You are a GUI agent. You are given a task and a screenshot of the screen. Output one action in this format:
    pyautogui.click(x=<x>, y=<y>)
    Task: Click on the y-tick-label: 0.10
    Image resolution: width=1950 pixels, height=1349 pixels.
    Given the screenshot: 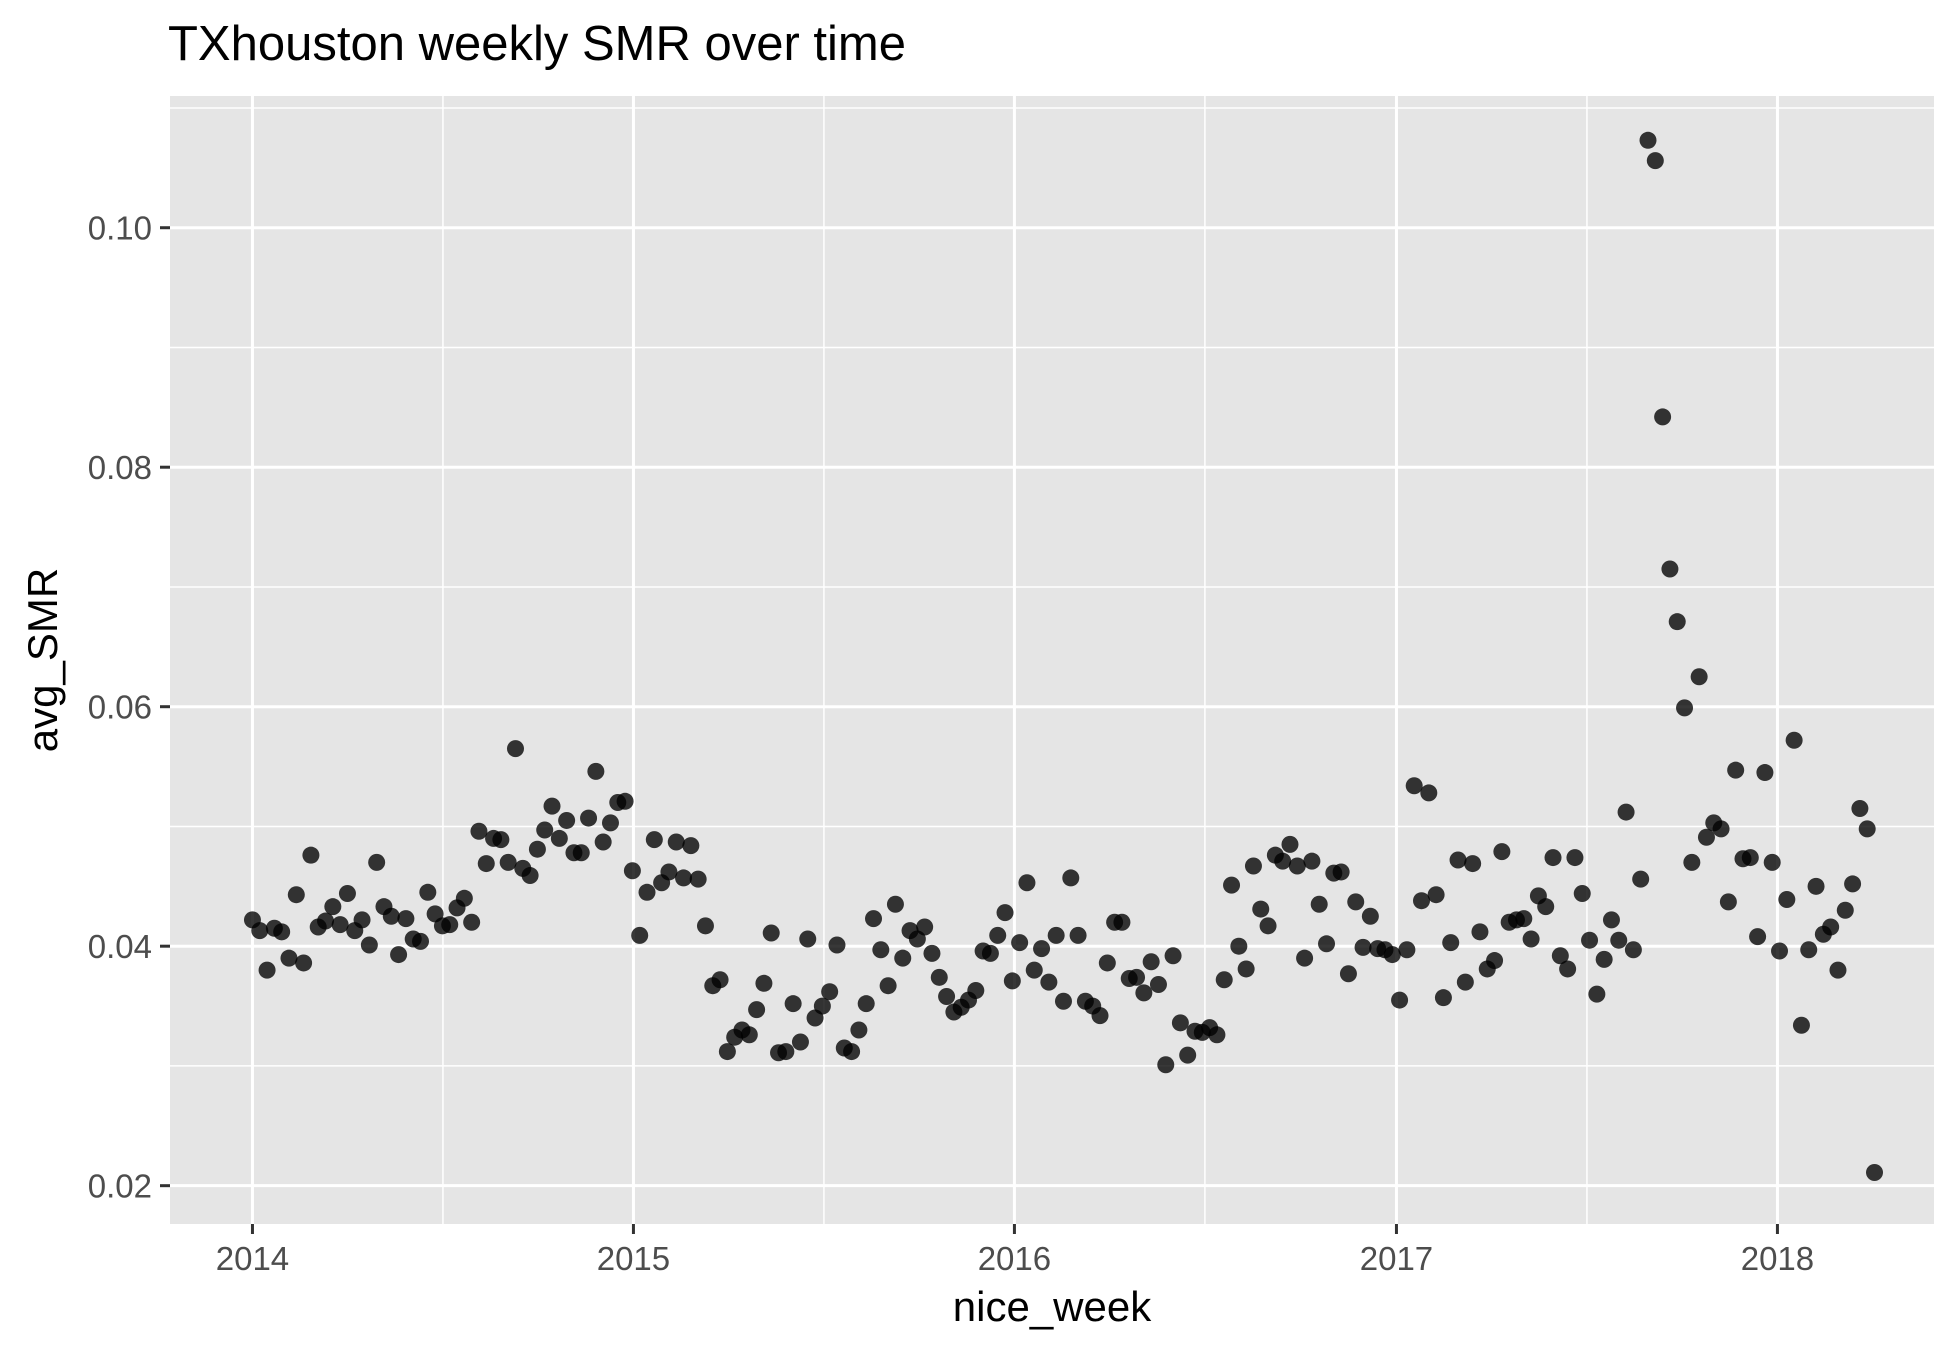 What is the action you would take?
    pyautogui.click(x=120, y=228)
    